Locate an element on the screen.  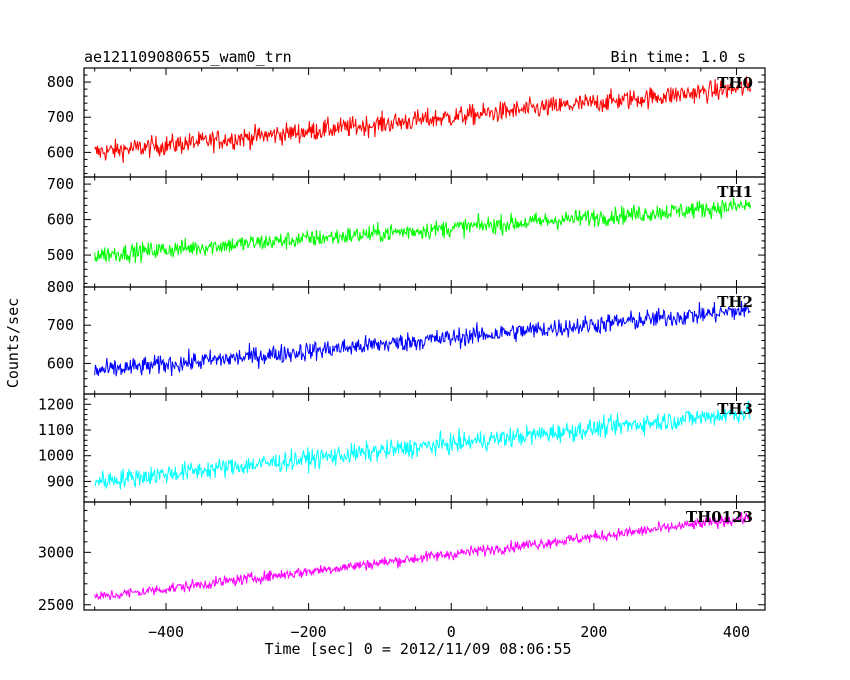
panel-th1: 500 600 700 TH1 is located at coordinates (406, 231).